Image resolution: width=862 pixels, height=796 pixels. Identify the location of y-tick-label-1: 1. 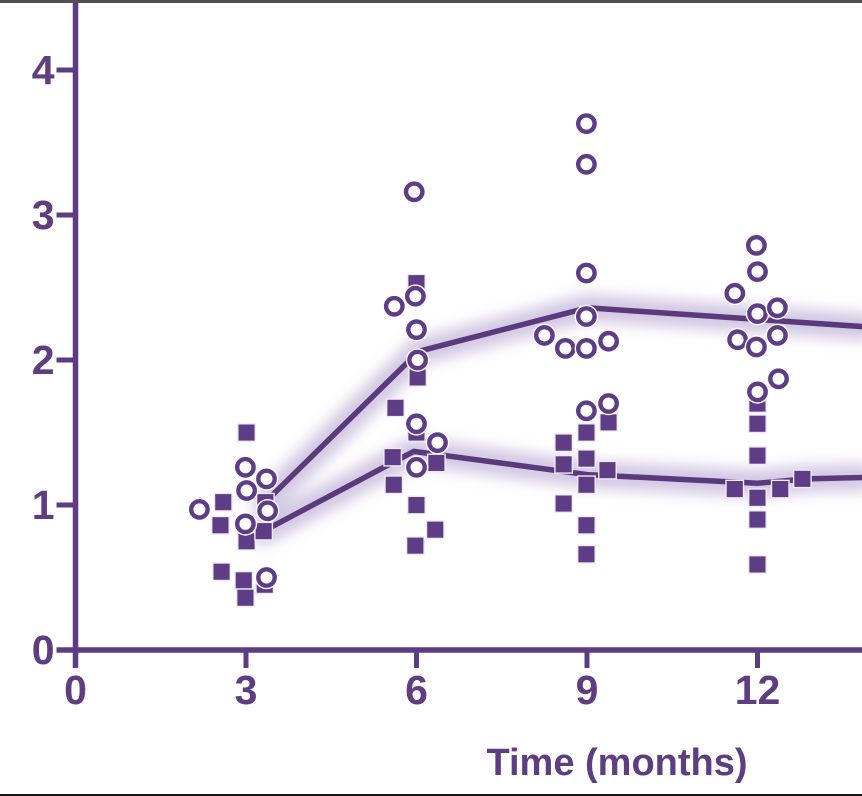
(43, 505).